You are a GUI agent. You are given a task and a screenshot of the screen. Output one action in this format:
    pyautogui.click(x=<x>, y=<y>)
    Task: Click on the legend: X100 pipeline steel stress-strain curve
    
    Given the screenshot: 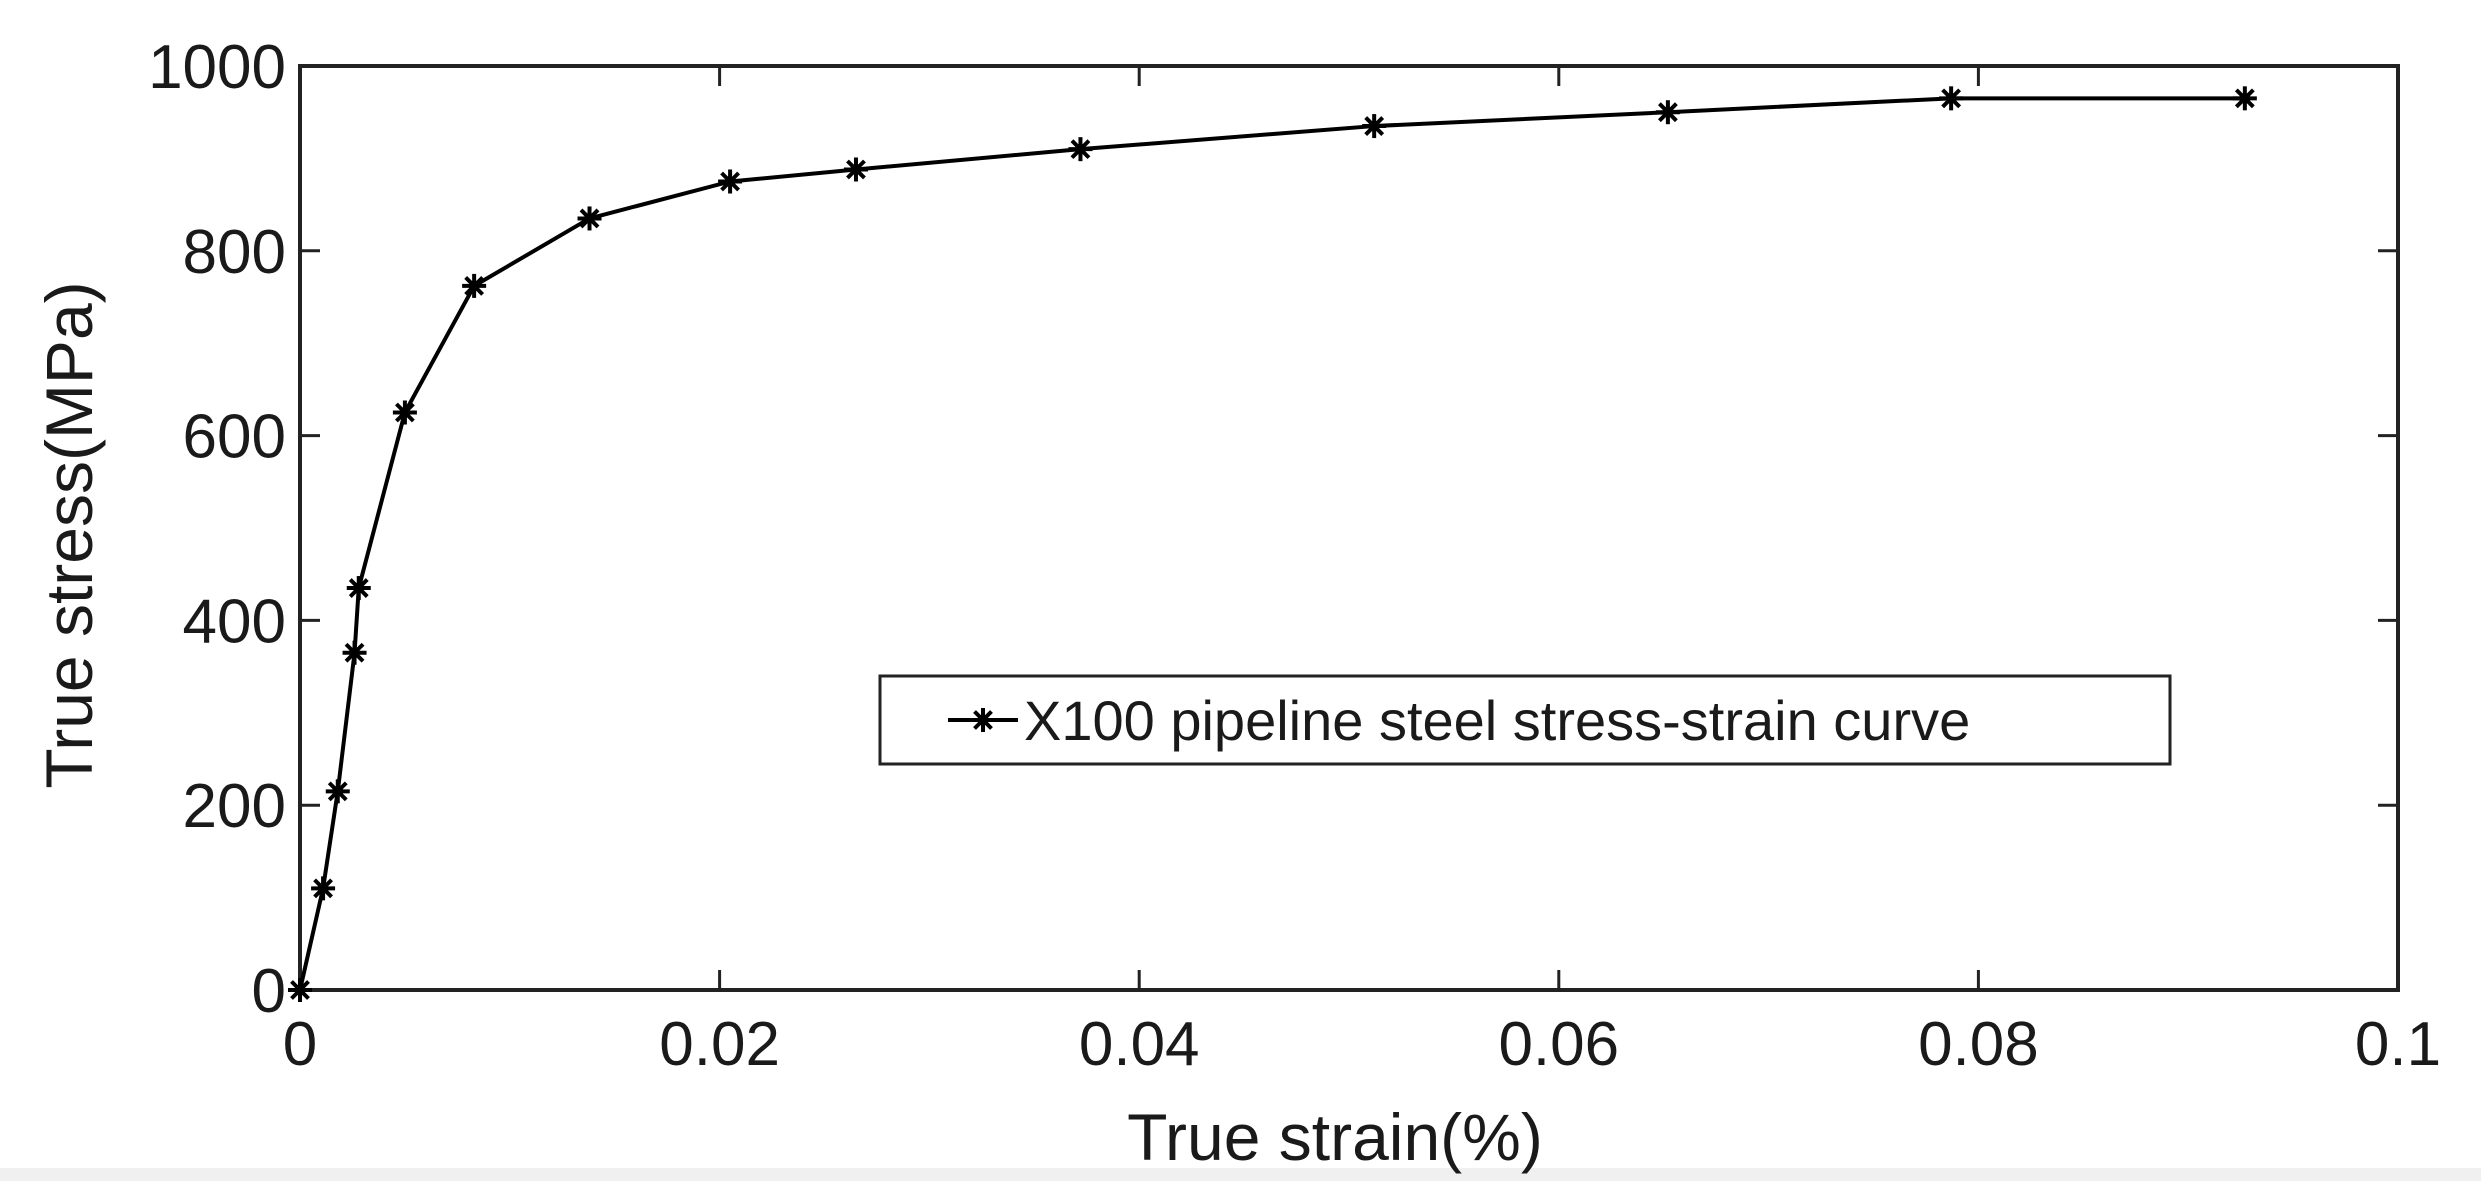 What is the action you would take?
    pyautogui.click(x=1525, y=720)
    